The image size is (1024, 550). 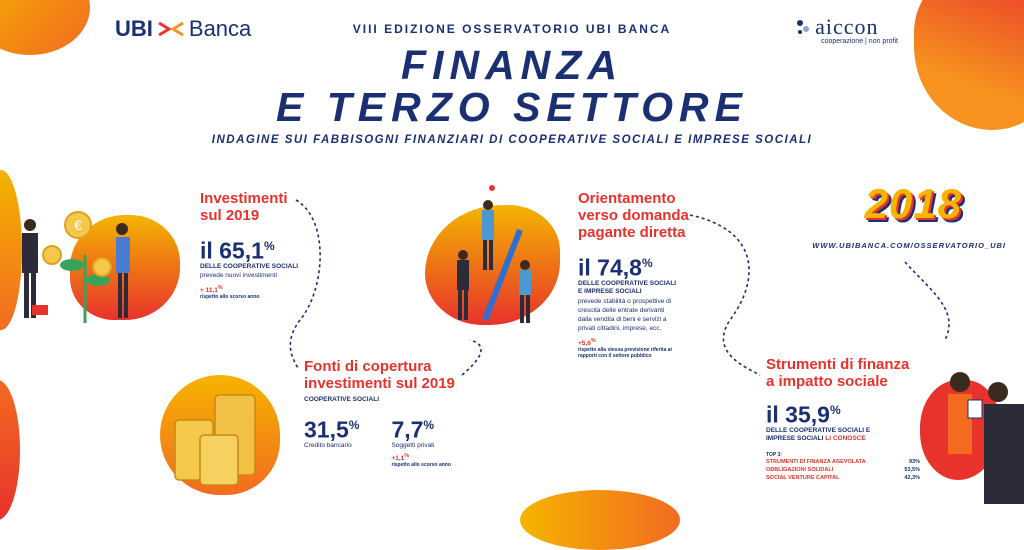 What do you see at coordinates (913, 203) in the screenshot?
I see `year-badge: 2018` at bounding box center [913, 203].